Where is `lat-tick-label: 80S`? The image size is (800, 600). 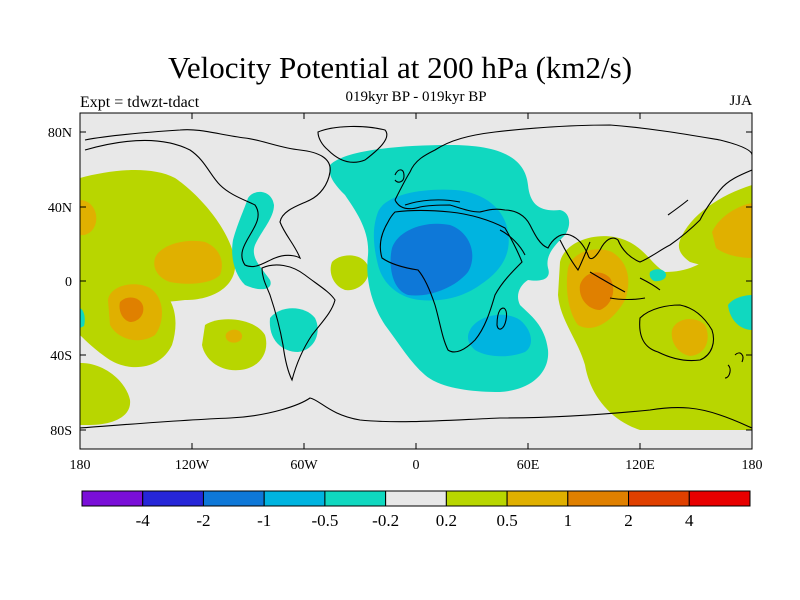
lat-tick-label: 80S is located at coordinates (61, 431).